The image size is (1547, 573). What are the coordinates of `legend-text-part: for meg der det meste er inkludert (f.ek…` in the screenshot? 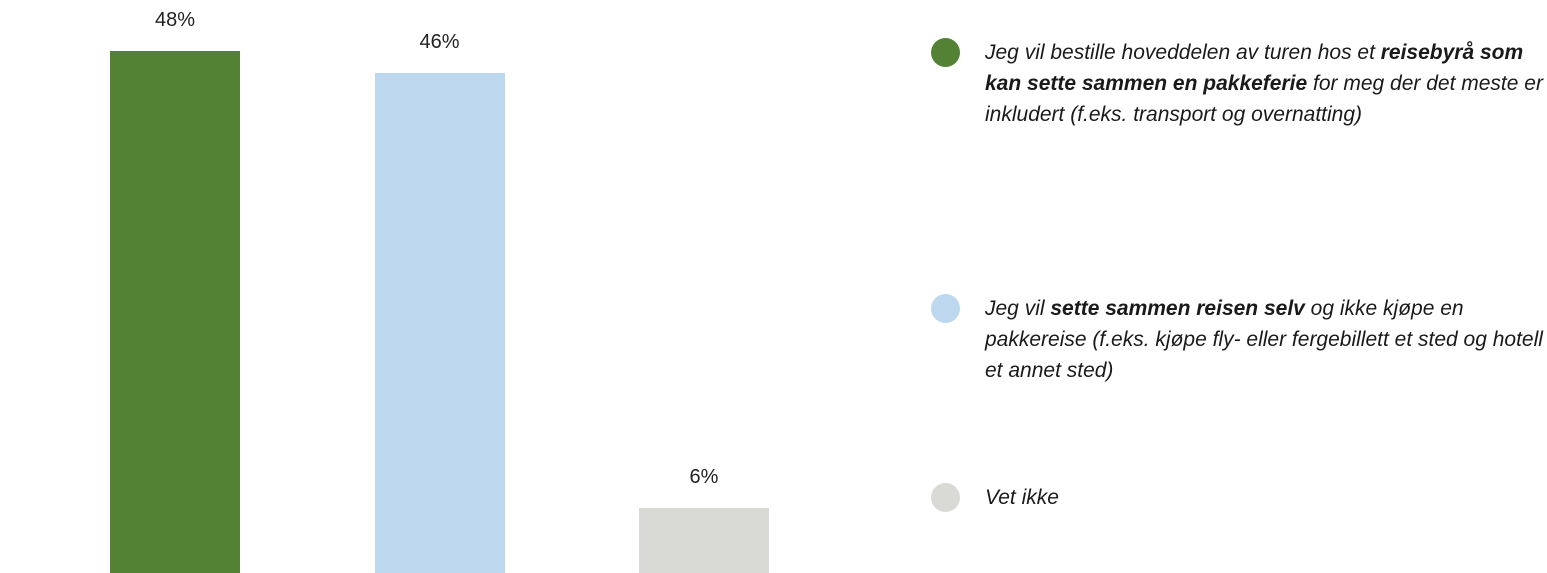 It's located at (1264, 99).